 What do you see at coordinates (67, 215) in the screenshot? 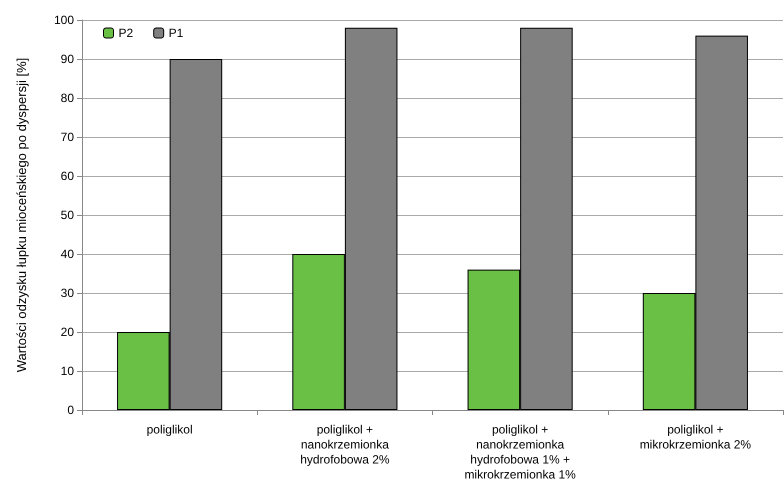
I see `y-tick-label: 50` at bounding box center [67, 215].